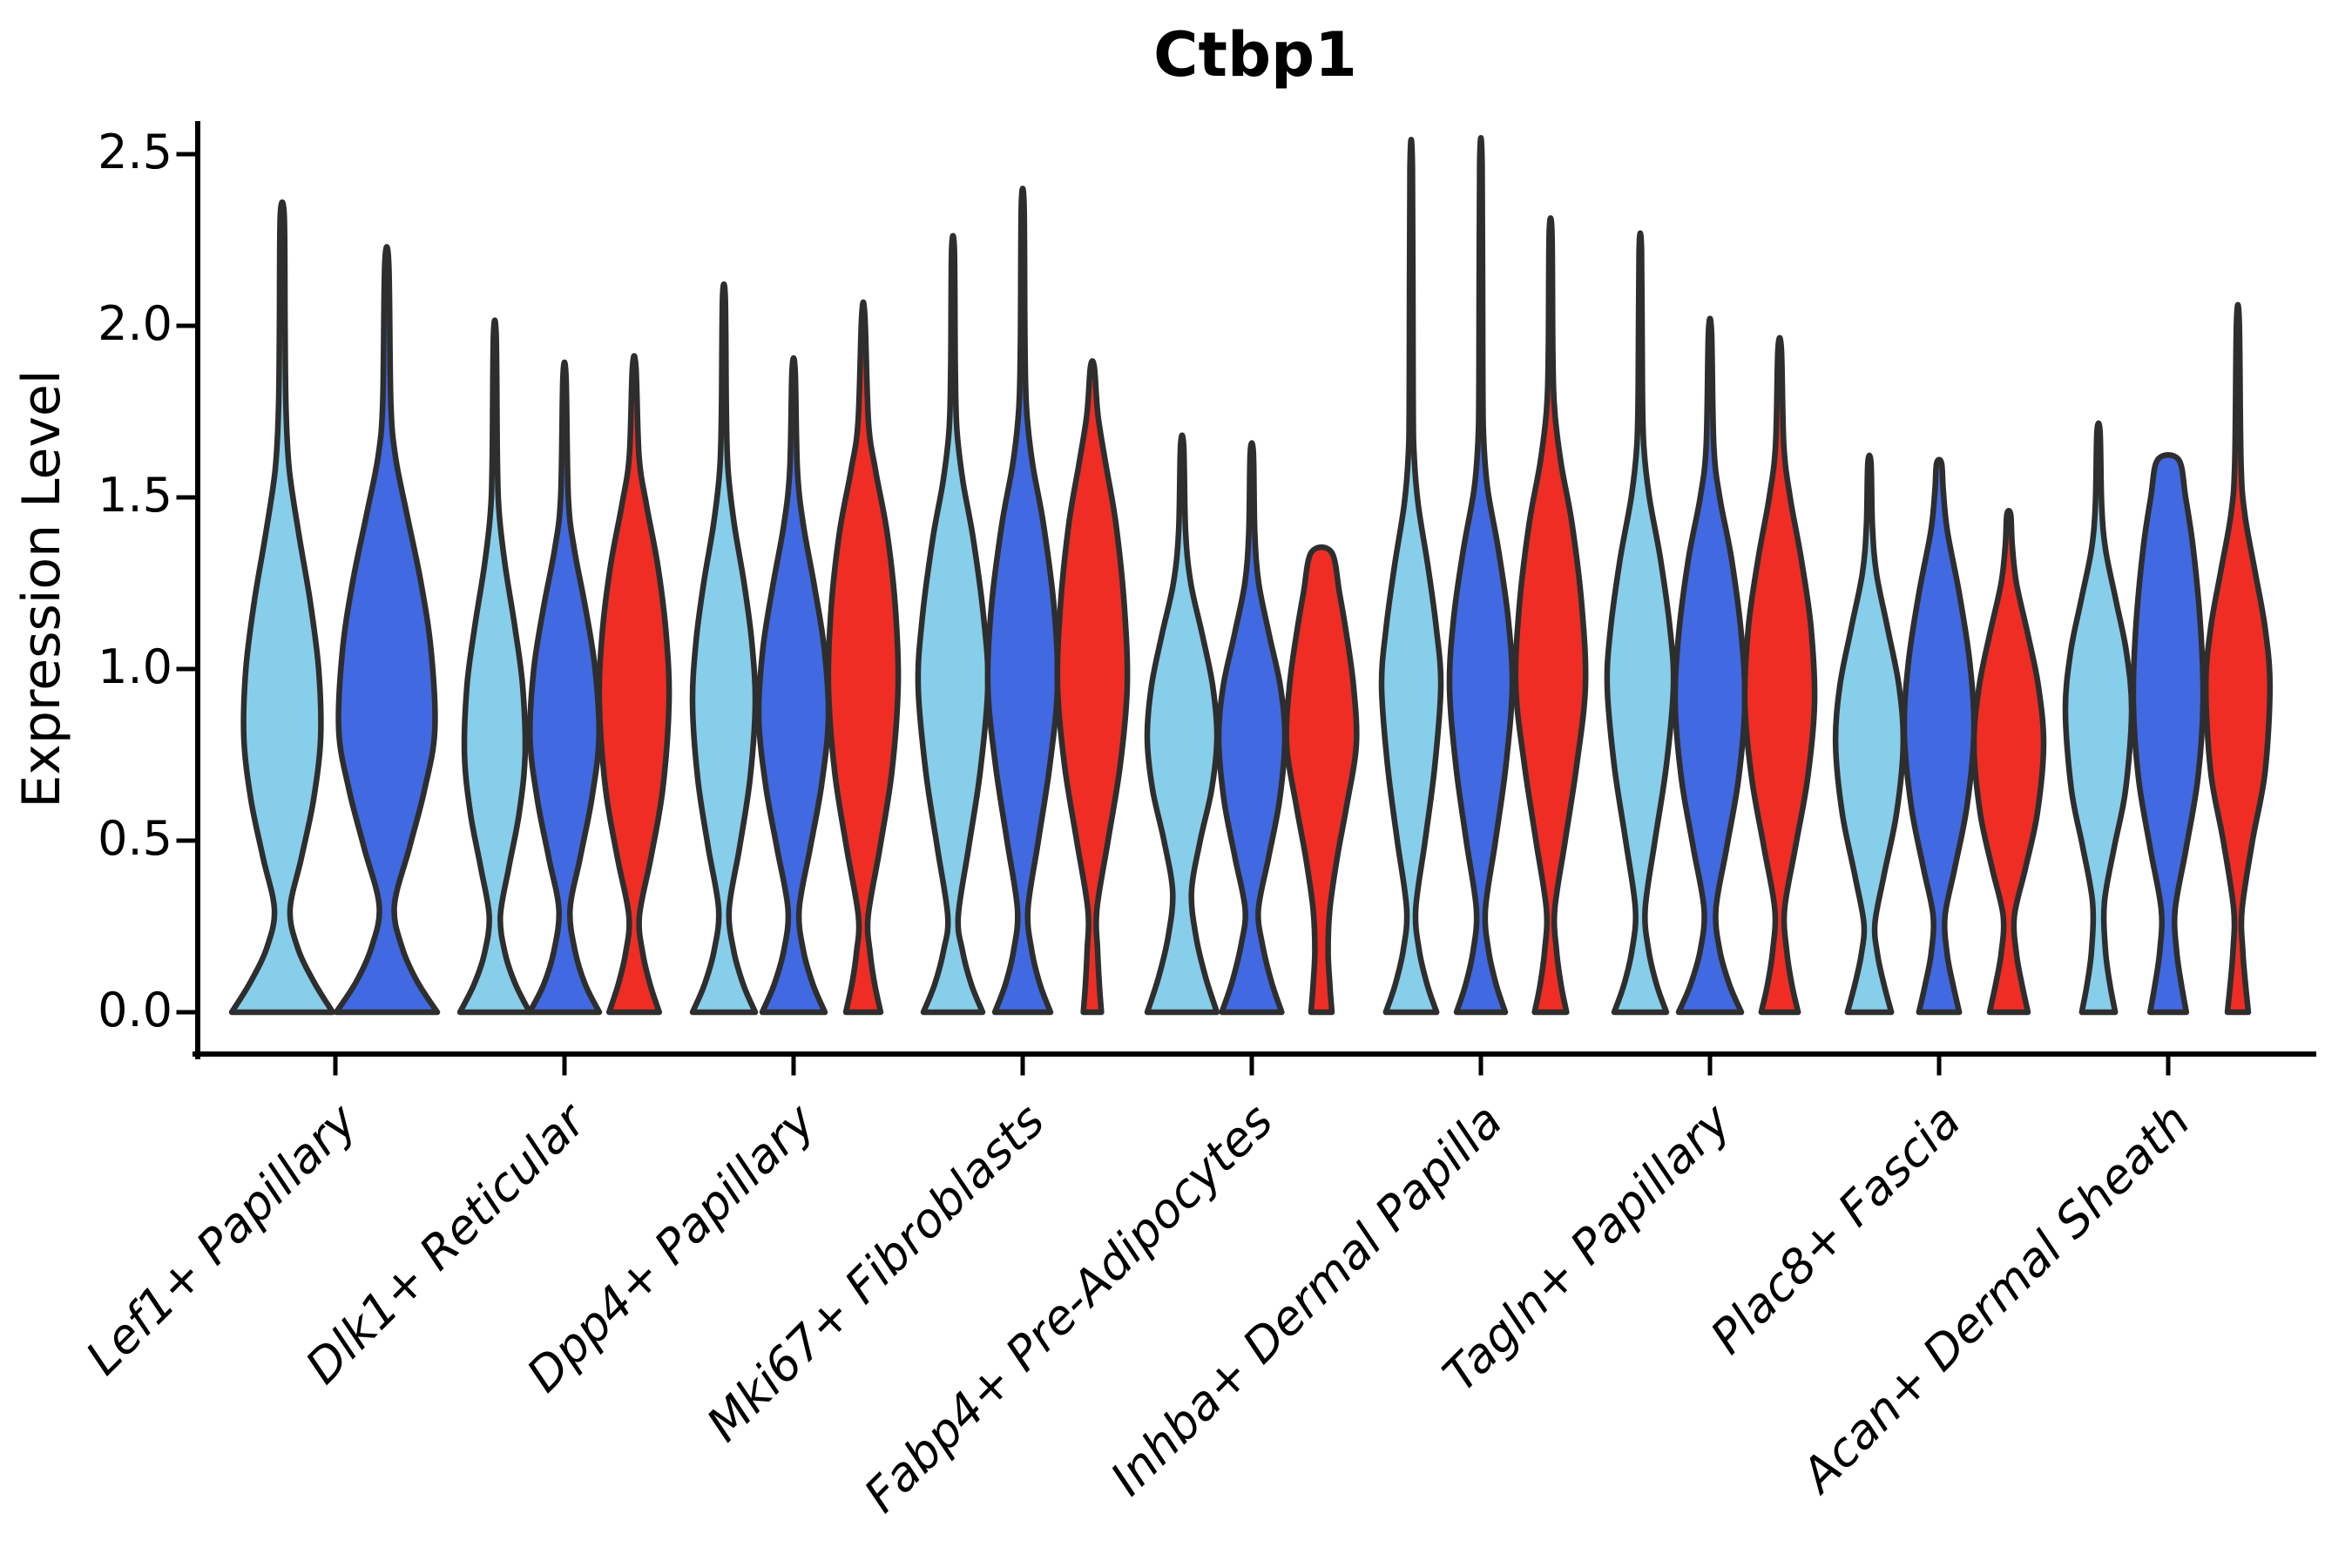  I want to click on y-tick-label: 0.5, so click(135, 838).